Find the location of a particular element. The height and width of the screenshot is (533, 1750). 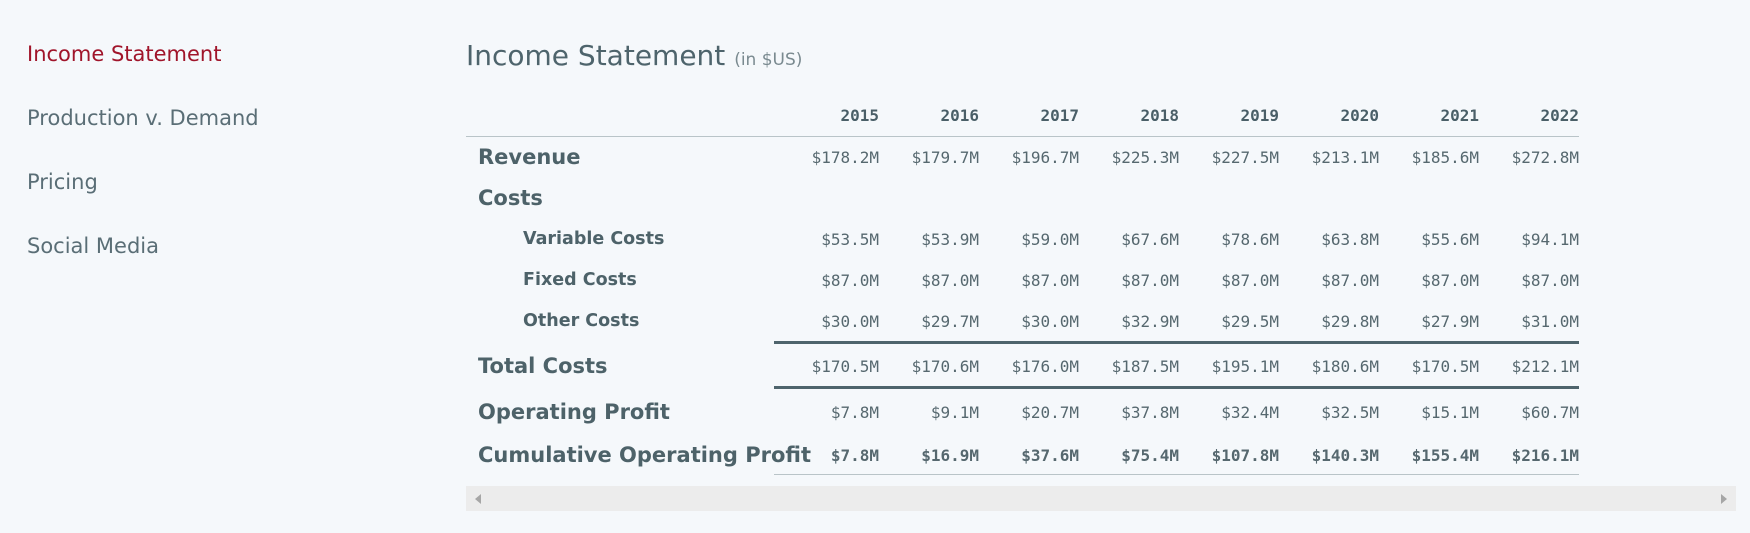

scroll-left-icon is located at coordinates (478, 499).